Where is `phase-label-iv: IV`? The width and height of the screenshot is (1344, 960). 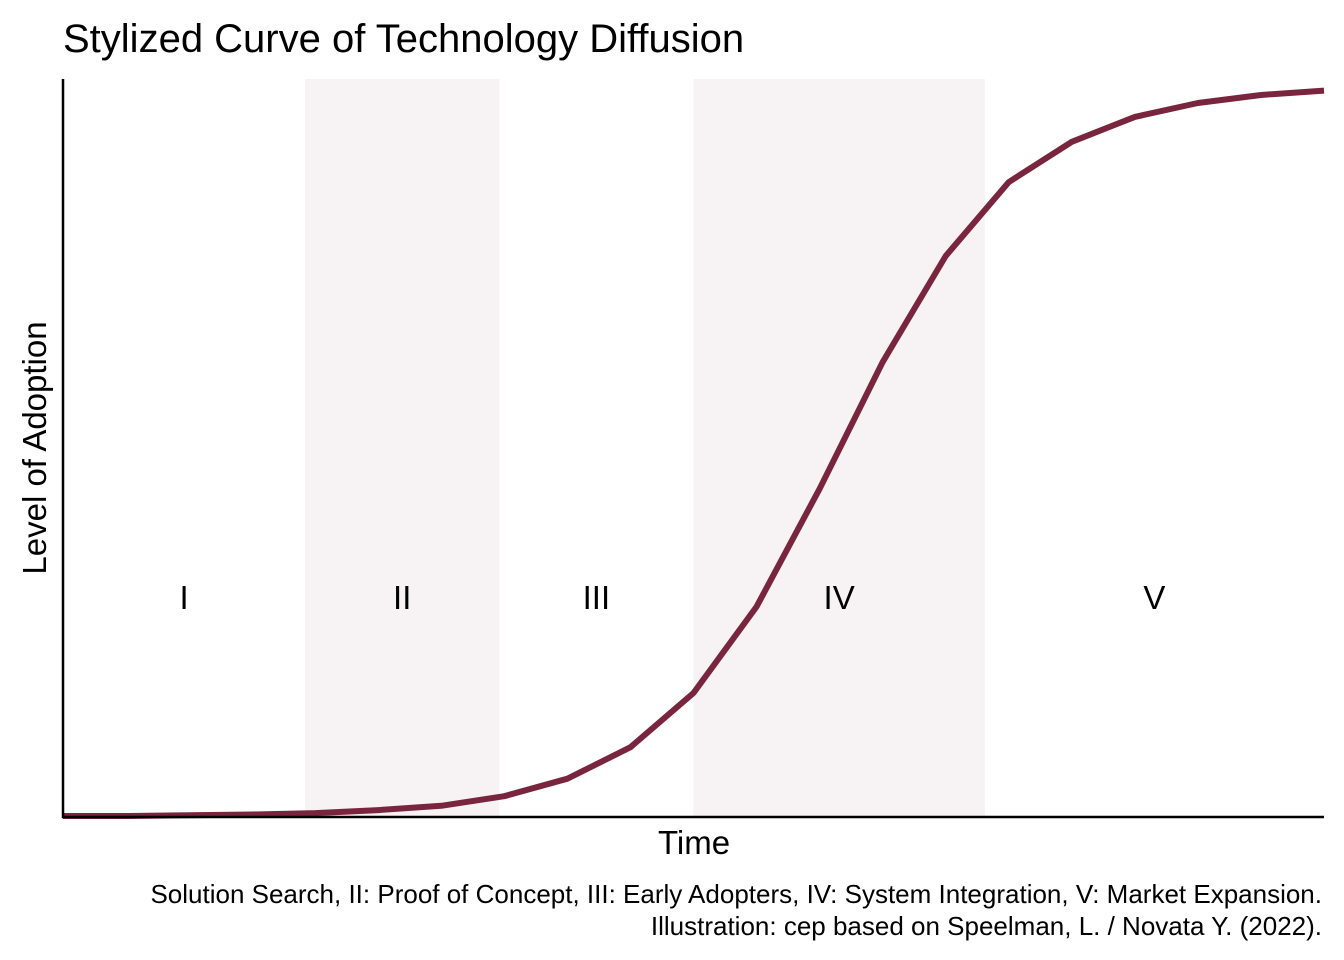
phase-label-iv: IV is located at coordinates (839, 597).